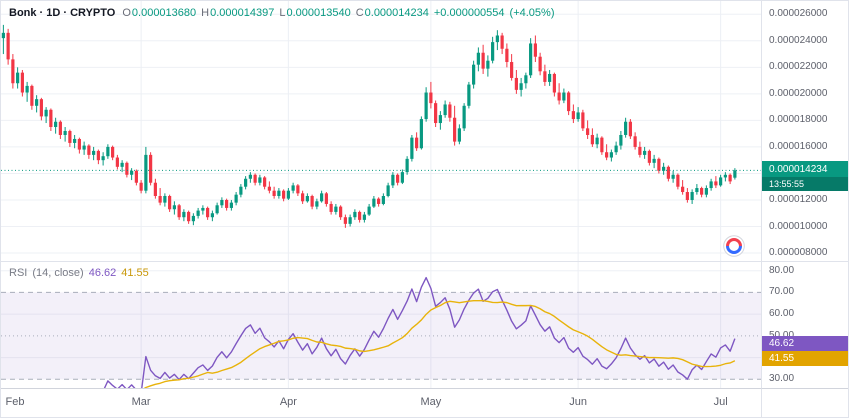 Image resolution: width=849 pixels, height=418 pixels. What do you see at coordinates (126, 13) in the screenshot?
I see `open-label: O` at bounding box center [126, 13].